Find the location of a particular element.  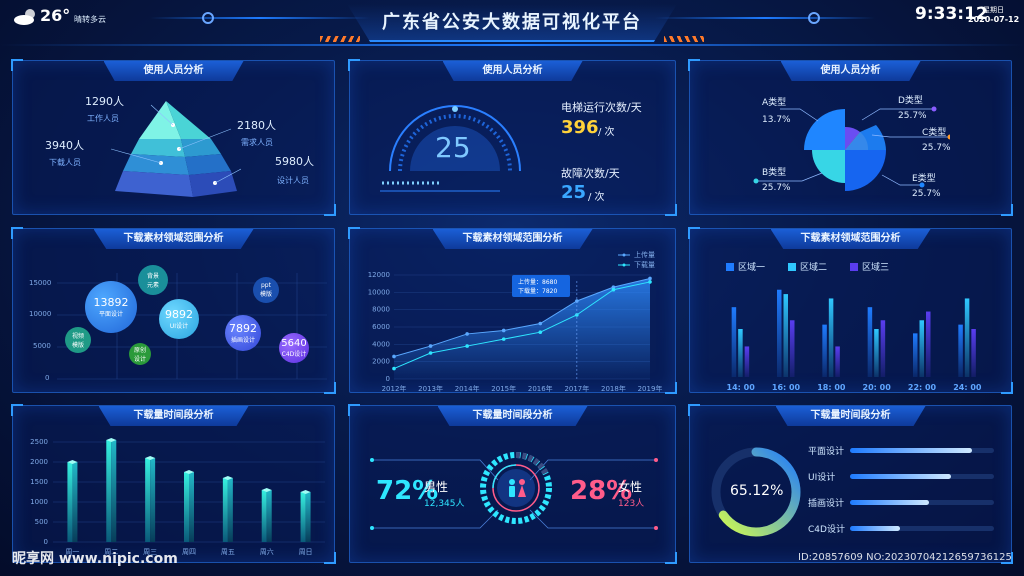

line-series is located at coordinates (522, 317).